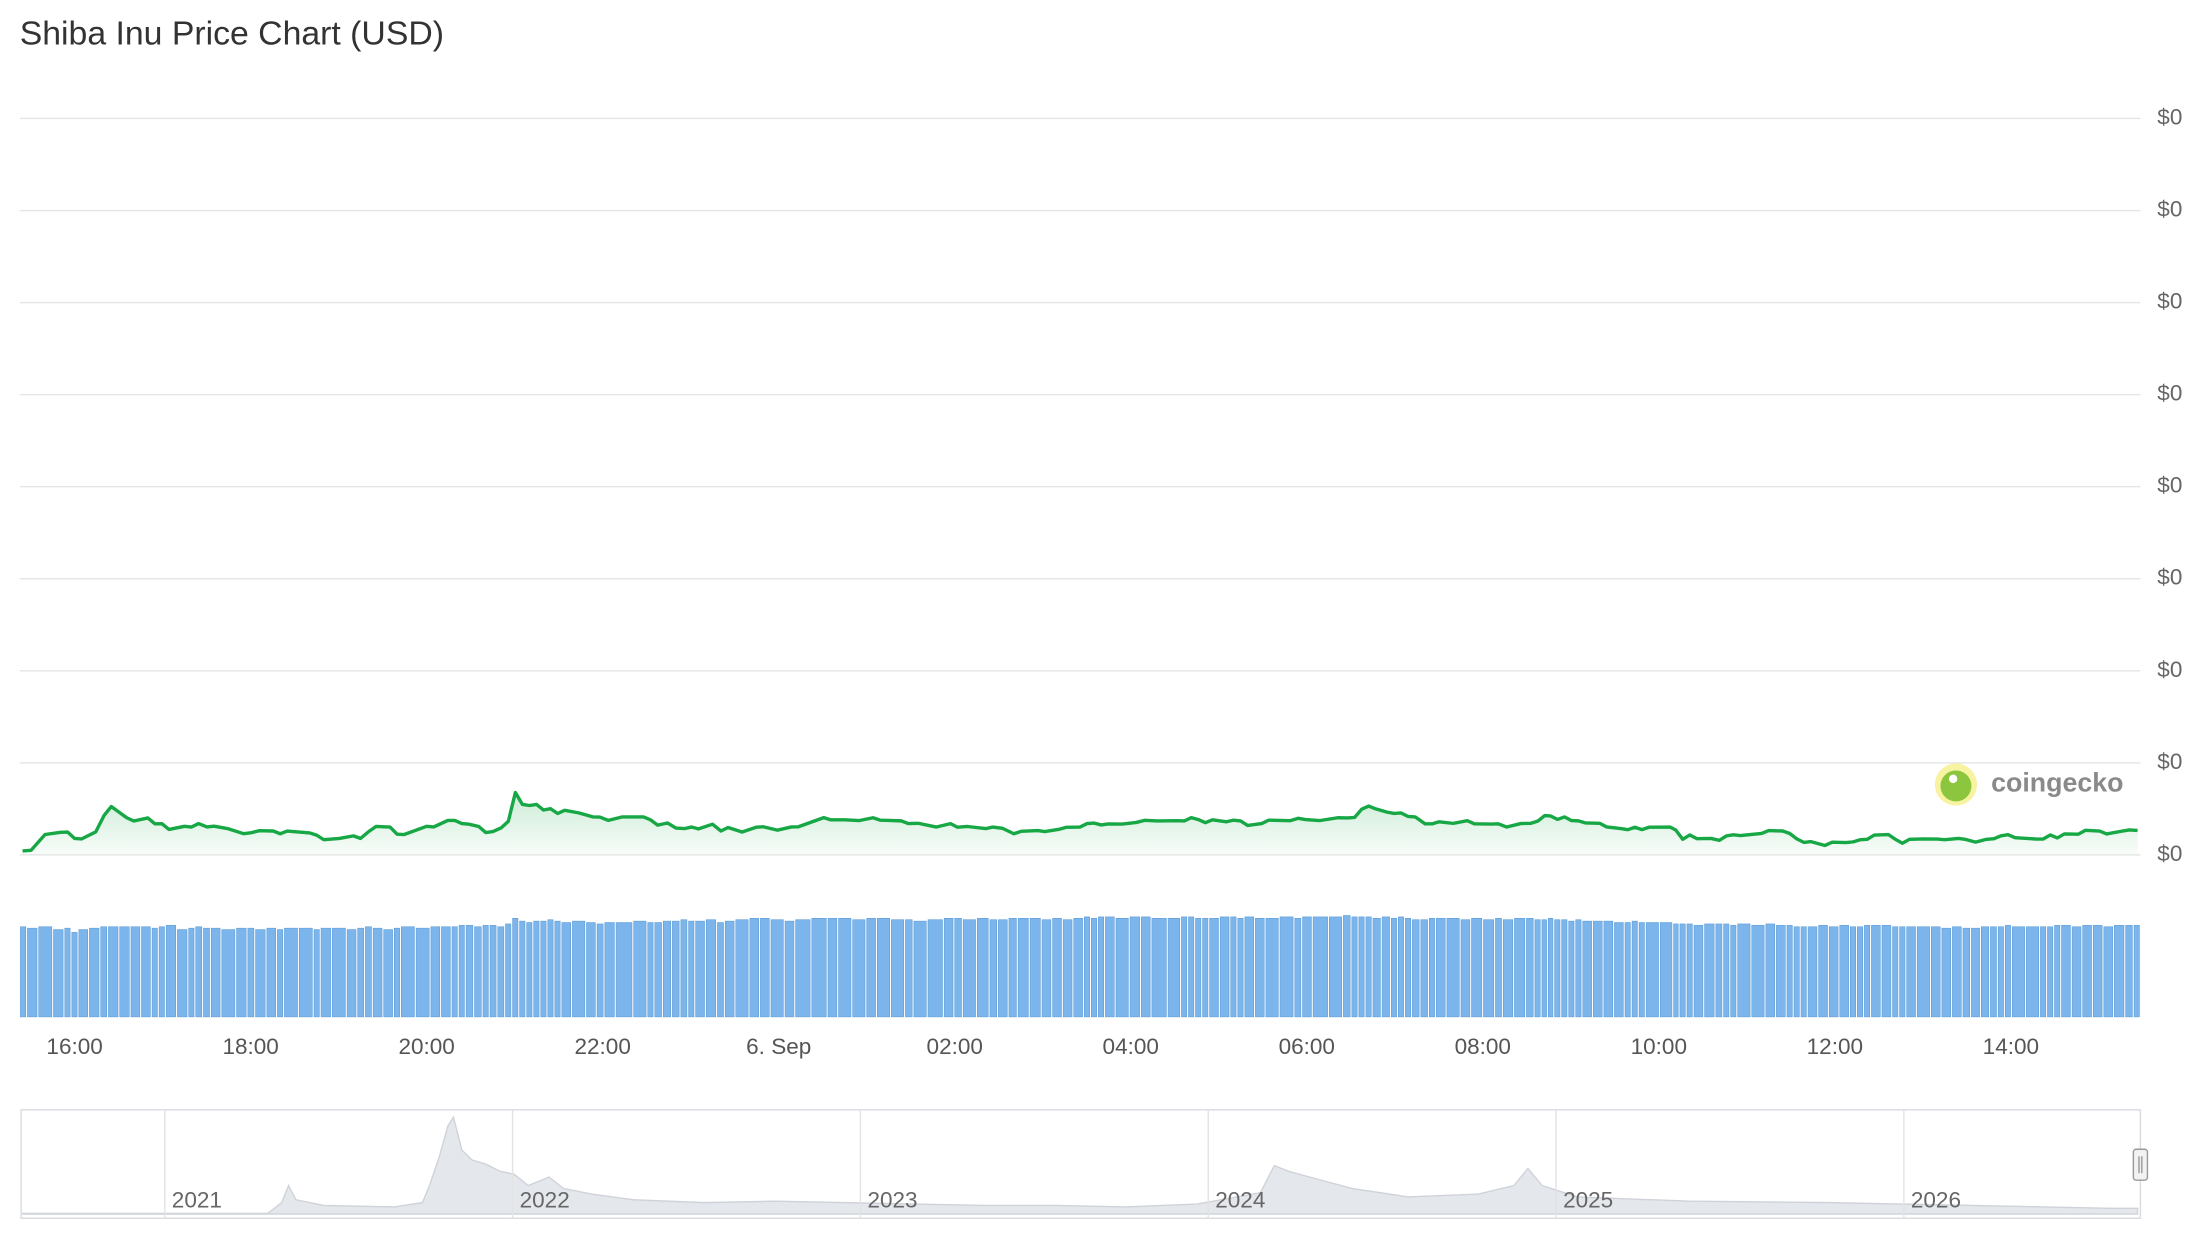 The image size is (2208, 1248). I want to click on x-tick-label: 08:00, so click(1483, 1046).